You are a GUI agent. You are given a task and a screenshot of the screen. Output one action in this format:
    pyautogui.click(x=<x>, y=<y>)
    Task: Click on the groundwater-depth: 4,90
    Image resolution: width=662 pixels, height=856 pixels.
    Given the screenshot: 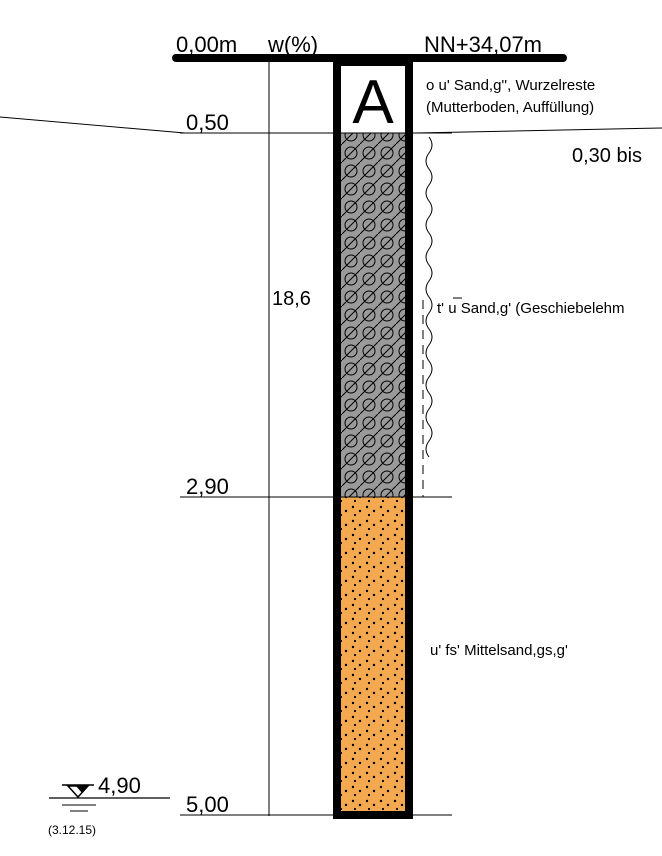 What is the action you would take?
    pyautogui.click(x=119, y=785)
    